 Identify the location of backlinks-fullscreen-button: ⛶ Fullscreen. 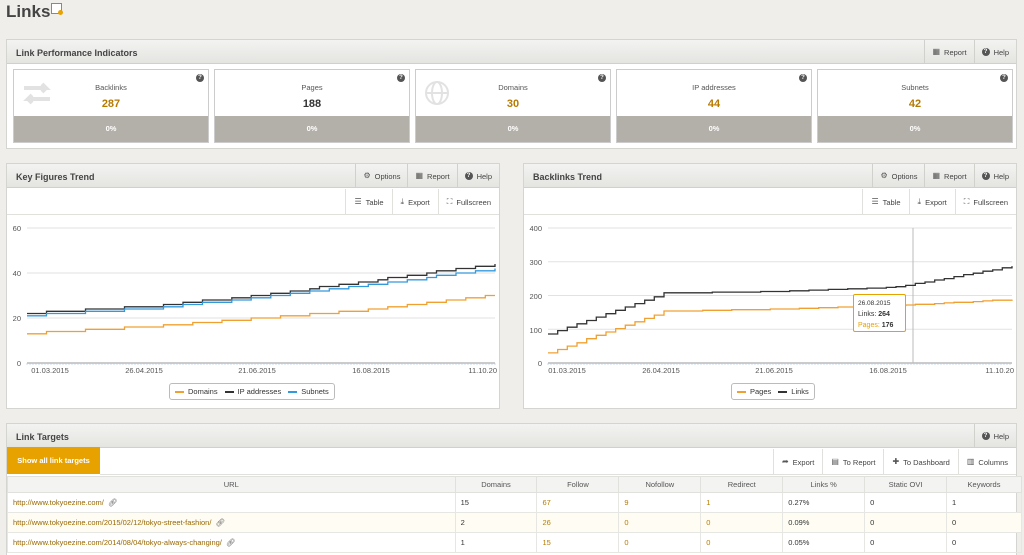
(985, 202).